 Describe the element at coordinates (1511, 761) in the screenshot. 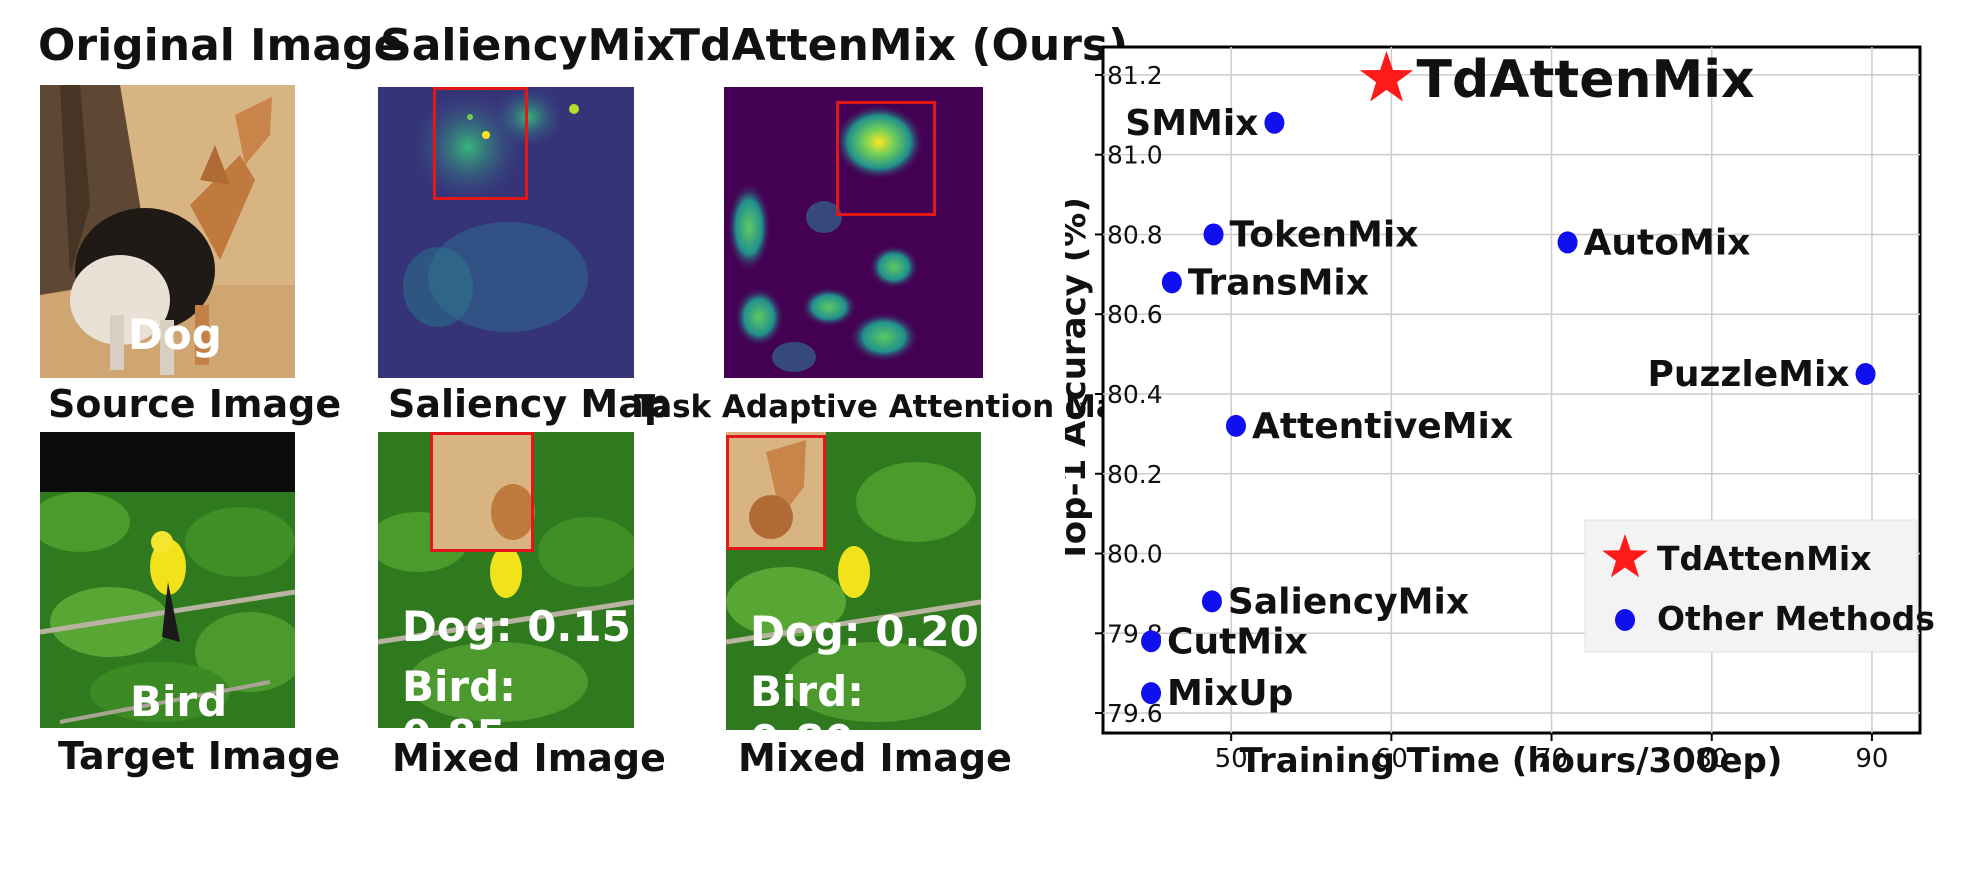

I see `x-axis-label: Training Time (hours/300ep)` at that location.